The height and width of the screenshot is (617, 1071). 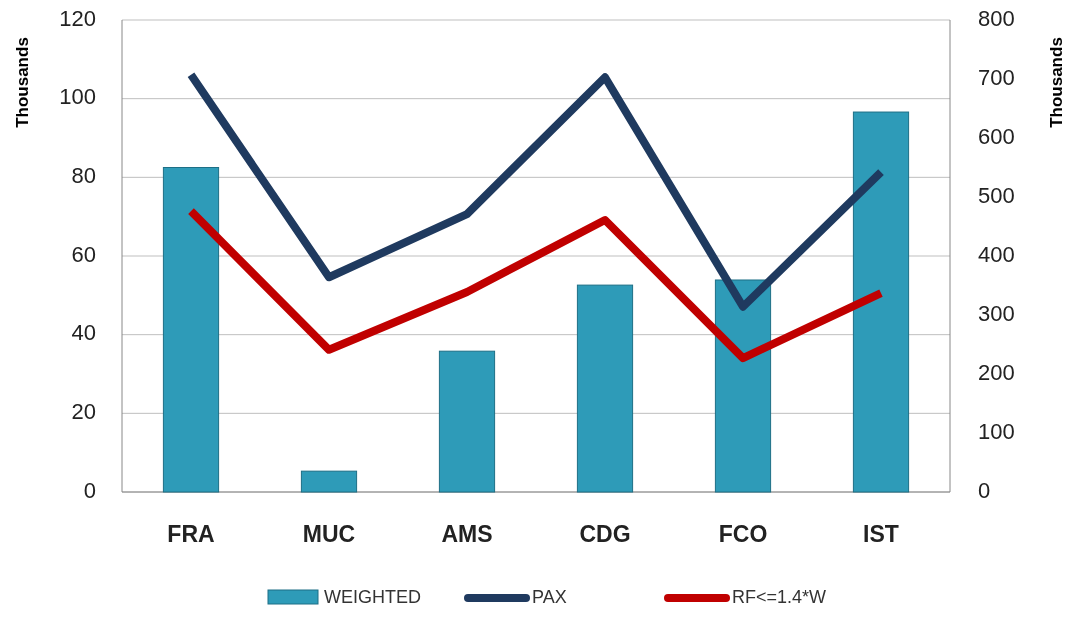 What do you see at coordinates (89, 490) in the screenshot?
I see `y-tick-label: 0` at bounding box center [89, 490].